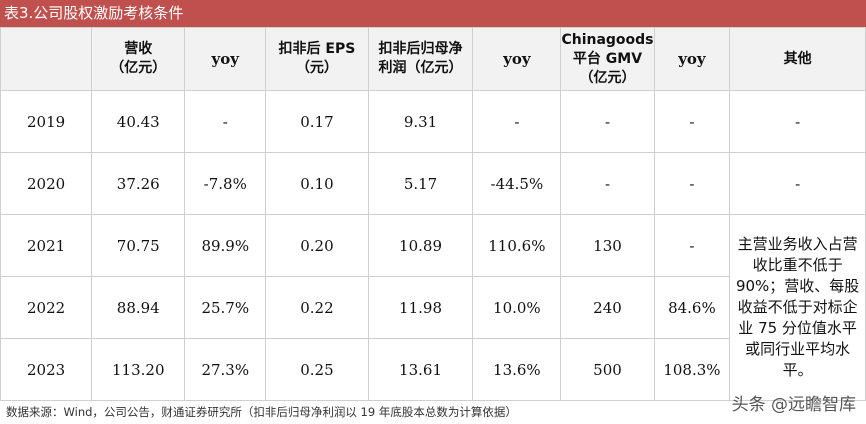 This screenshot has width=866, height=424. Describe the element at coordinates (138, 183) in the screenshot. I see `revenue-cell: 37.26` at that location.